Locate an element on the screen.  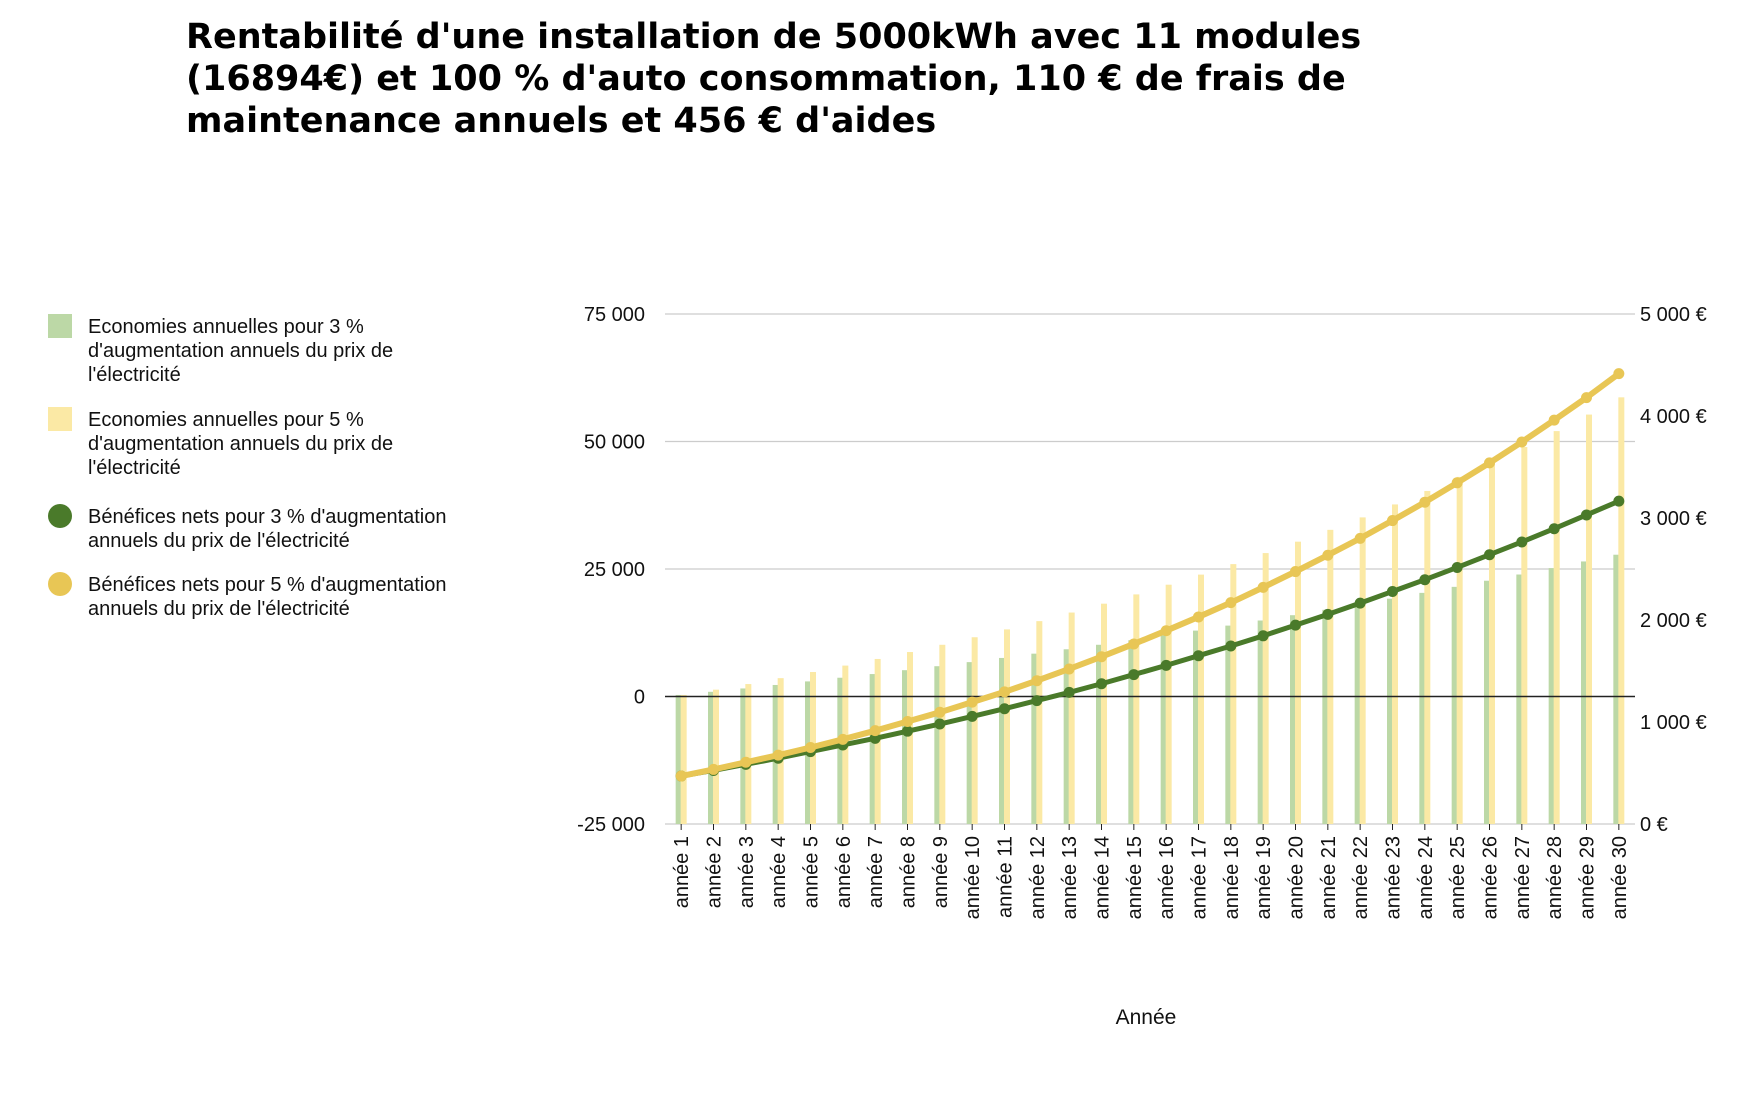
x-tick-label: année 19 is located at coordinates (1264, 877).